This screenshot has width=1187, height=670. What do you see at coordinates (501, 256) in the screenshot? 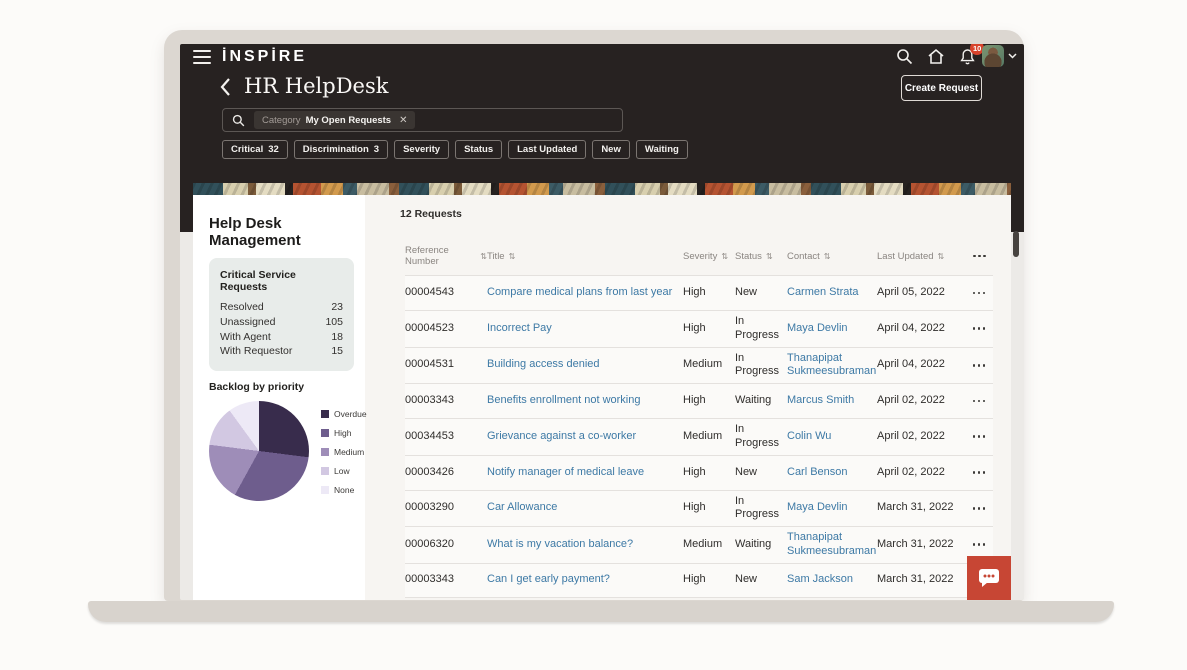
I see `column-header-title: Title ⇅` at bounding box center [501, 256].